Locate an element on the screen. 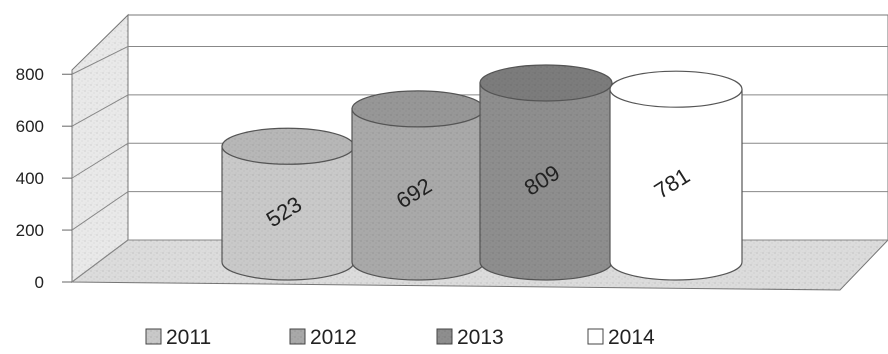  y-axis-ticks: 0 200 400 600 800 is located at coordinates (44, 178).